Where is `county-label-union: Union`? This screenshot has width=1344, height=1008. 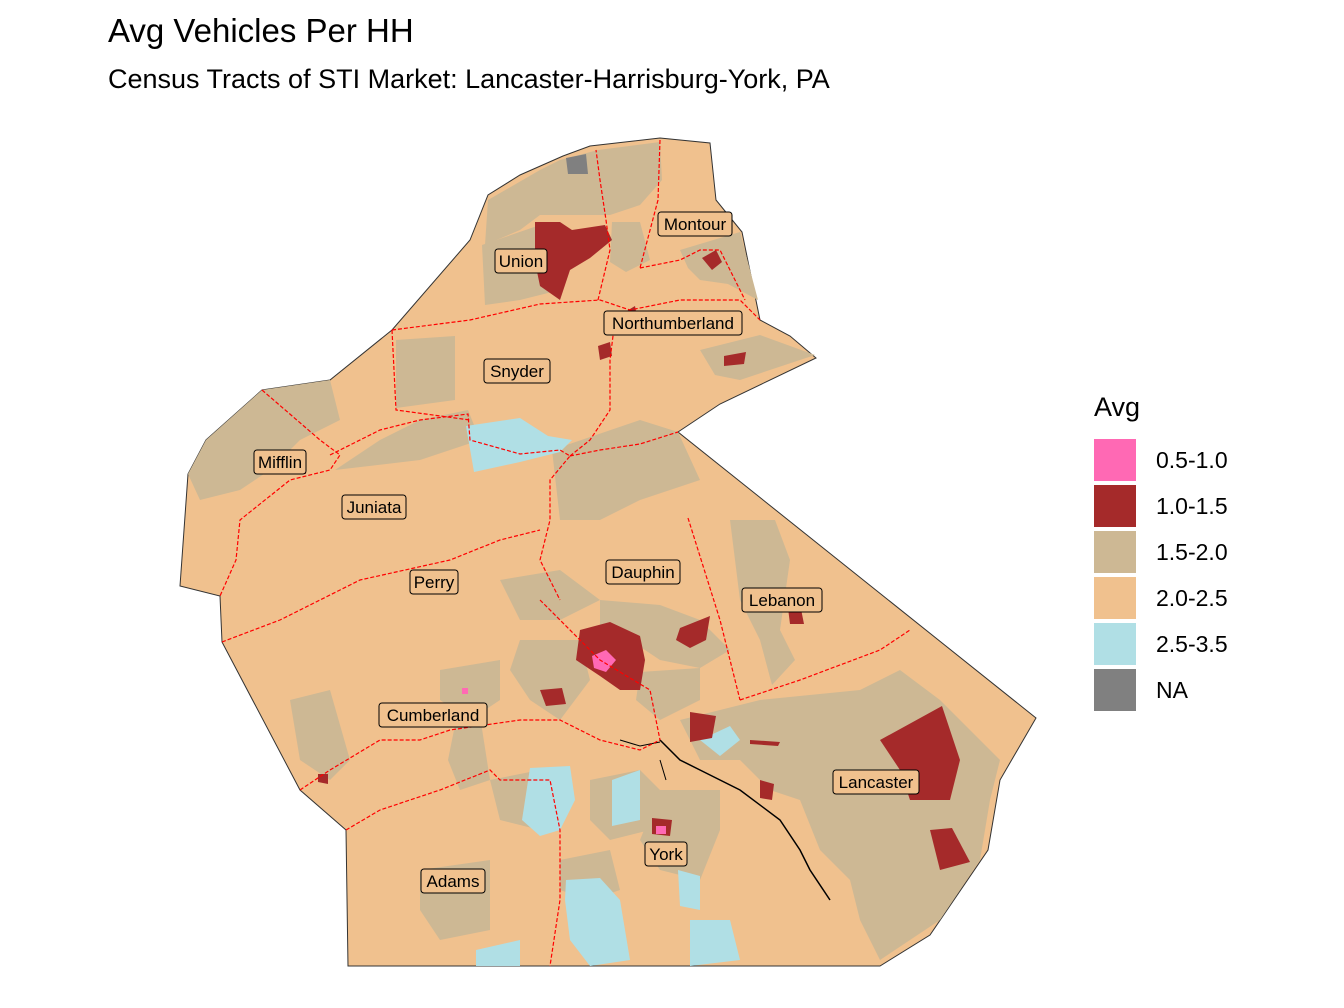
county-label-union: Union is located at coordinates (521, 261).